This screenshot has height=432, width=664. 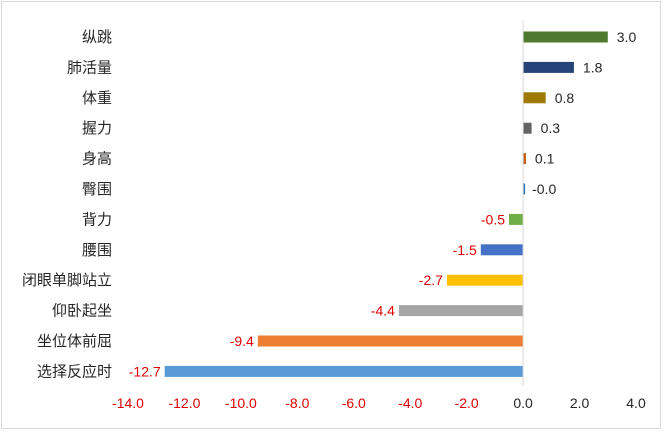 What do you see at coordinates (593, 67) in the screenshot?
I see `data-label: 1.8` at bounding box center [593, 67].